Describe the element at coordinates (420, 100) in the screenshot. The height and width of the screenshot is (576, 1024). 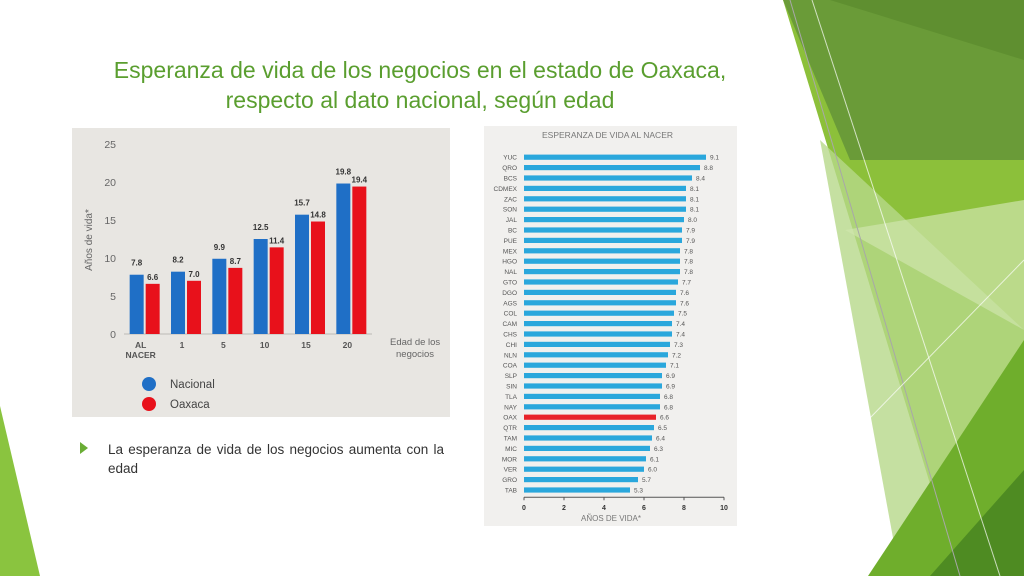
I see `title-line-2: respecto al dato nacional, según edad` at that location.